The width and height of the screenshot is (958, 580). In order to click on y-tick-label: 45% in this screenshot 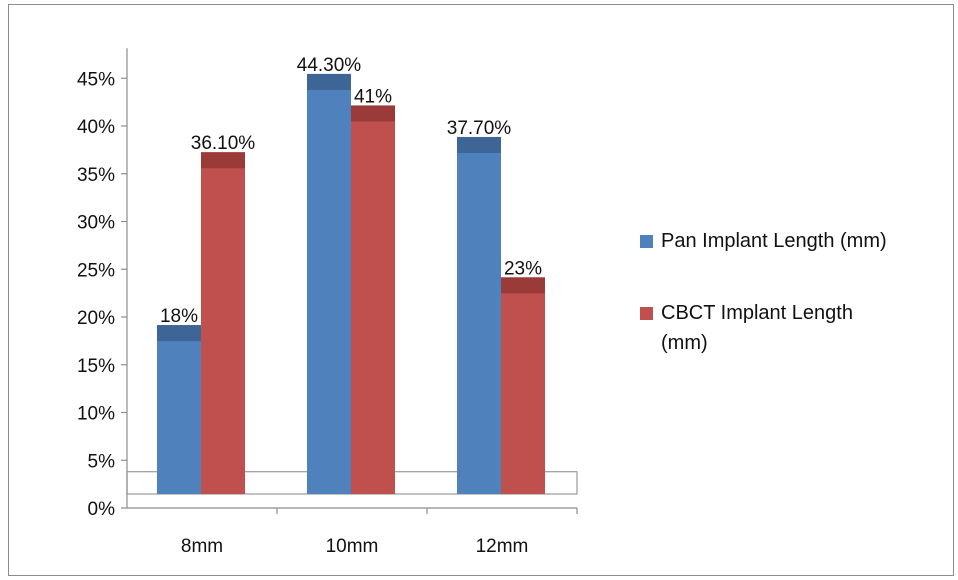, I will do `click(96, 79)`.